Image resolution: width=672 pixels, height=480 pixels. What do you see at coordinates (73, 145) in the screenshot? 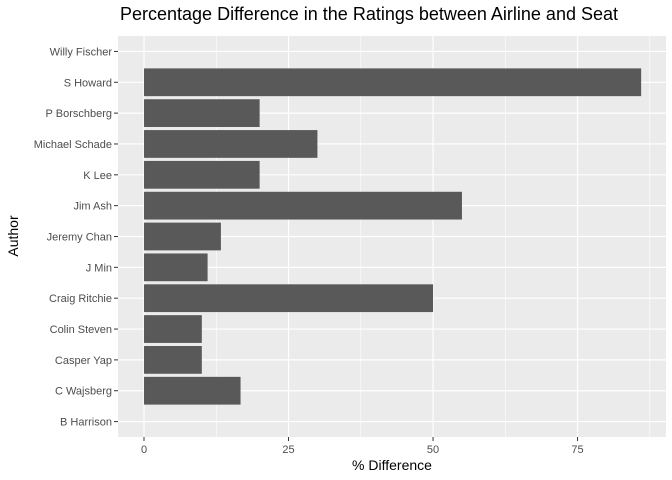
I see `y-tick-label: Michael Schade` at bounding box center [73, 145].